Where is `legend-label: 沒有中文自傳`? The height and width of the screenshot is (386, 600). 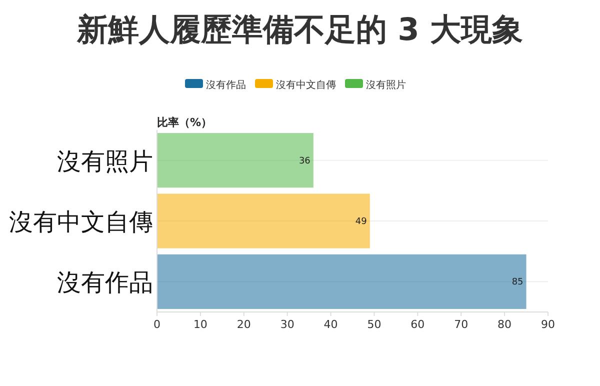 legend-label: 沒有中文自傳 is located at coordinates (306, 85).